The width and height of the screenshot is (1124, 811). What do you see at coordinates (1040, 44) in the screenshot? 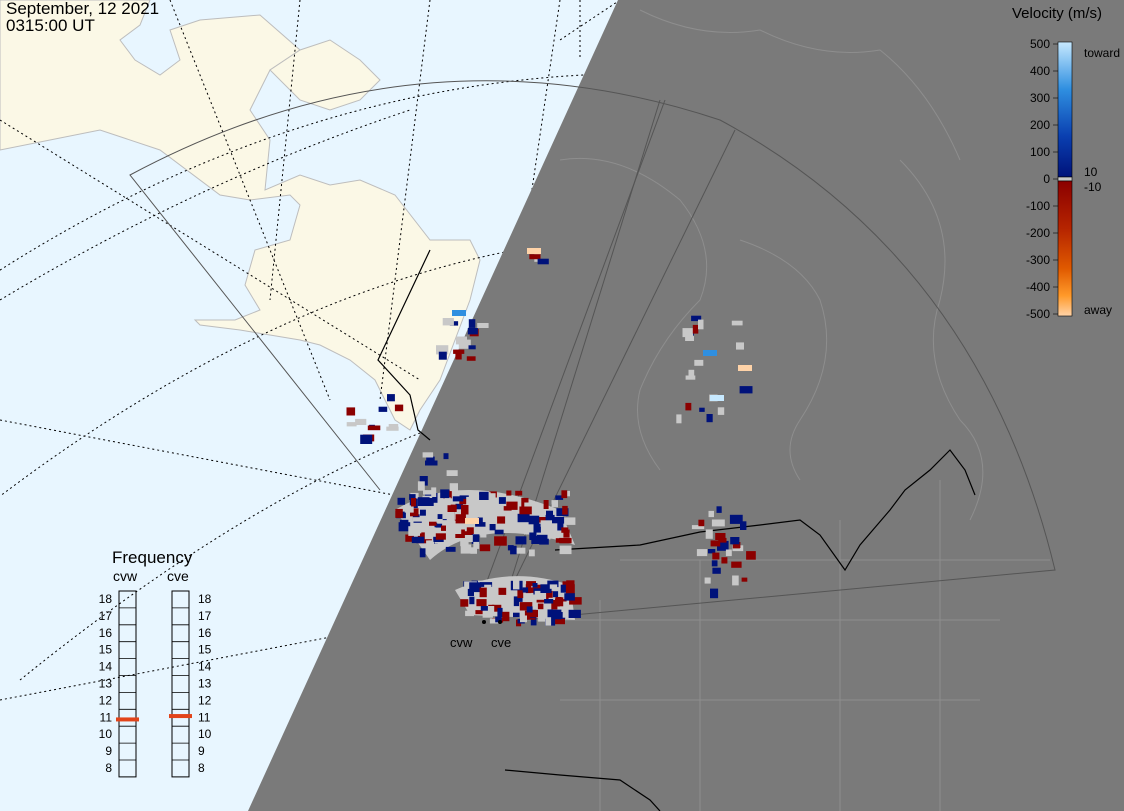
I see `colorbar-tick-label: 500` at bounding box center [1040, 44].